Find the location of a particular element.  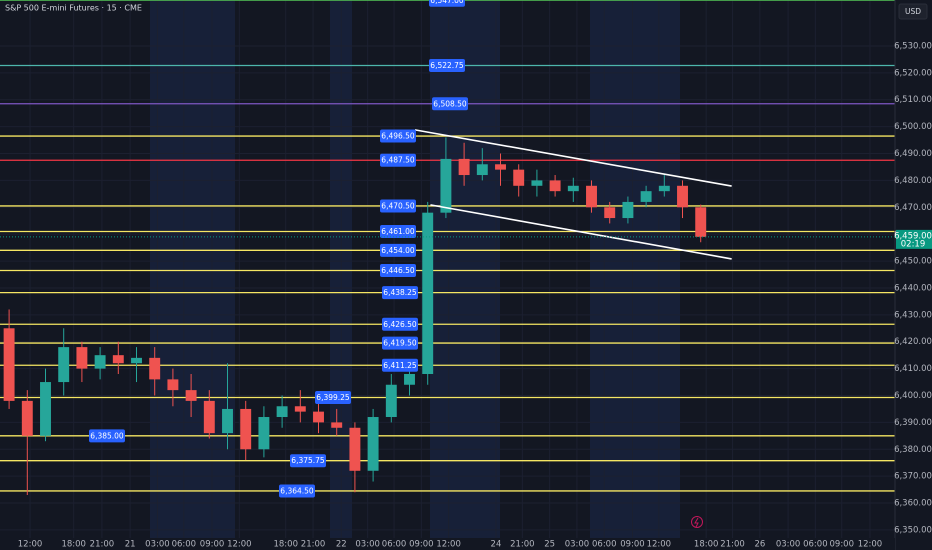

level-label: 6,470.50 is located at coordinates (398, 205).